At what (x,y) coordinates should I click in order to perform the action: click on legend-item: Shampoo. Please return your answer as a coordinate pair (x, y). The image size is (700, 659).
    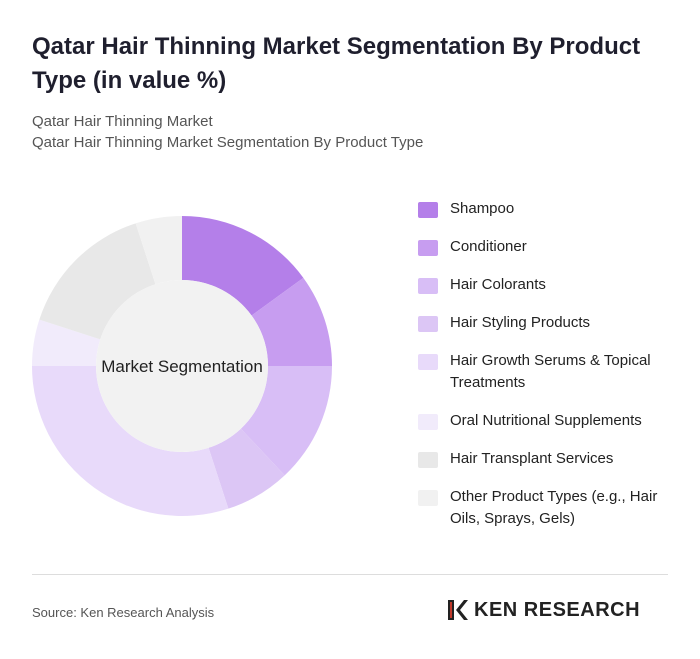
    Looking at the image, I should click on (548, 209).